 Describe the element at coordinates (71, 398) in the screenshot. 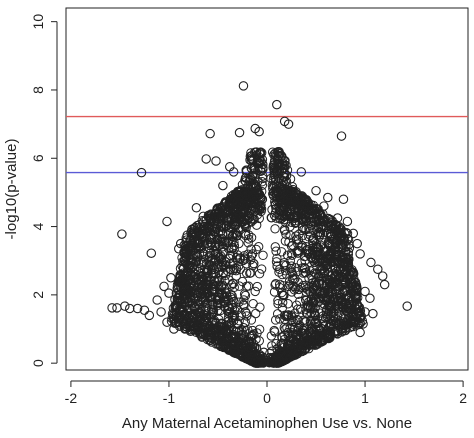

I see `x-tick-label: -2` at that location.